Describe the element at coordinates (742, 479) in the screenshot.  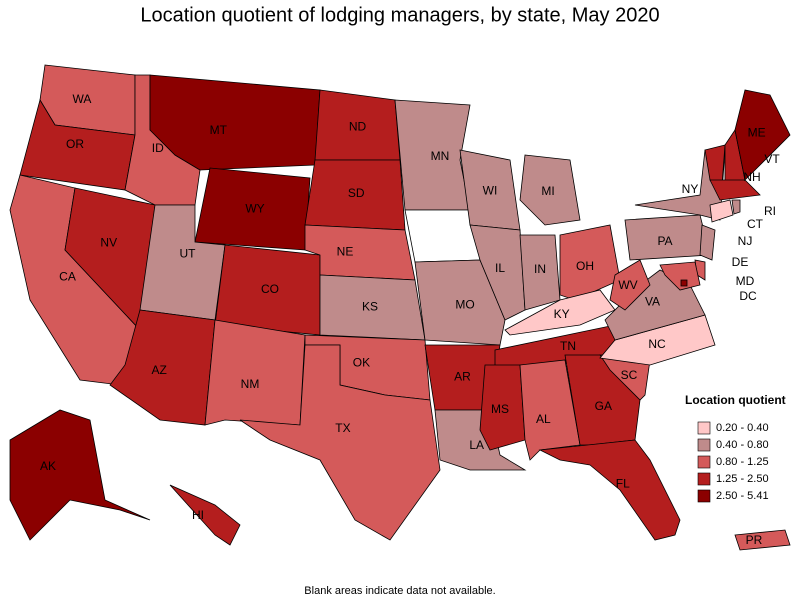
I see `legend-label: 1.25 - 2.50` at that location.